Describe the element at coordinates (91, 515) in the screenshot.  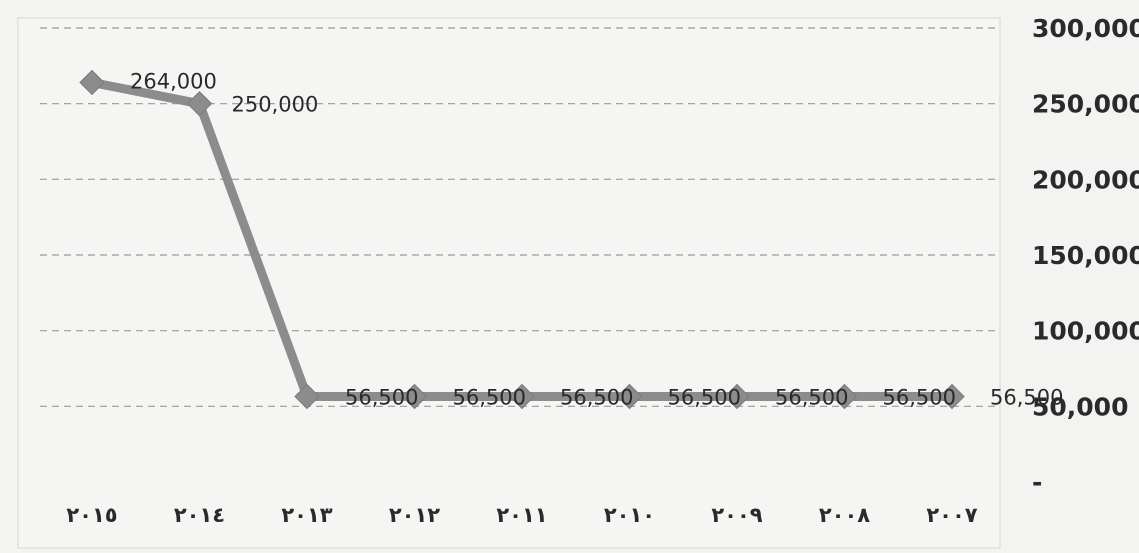
I see `x-tick-label: ٢٠١٥` at that location.